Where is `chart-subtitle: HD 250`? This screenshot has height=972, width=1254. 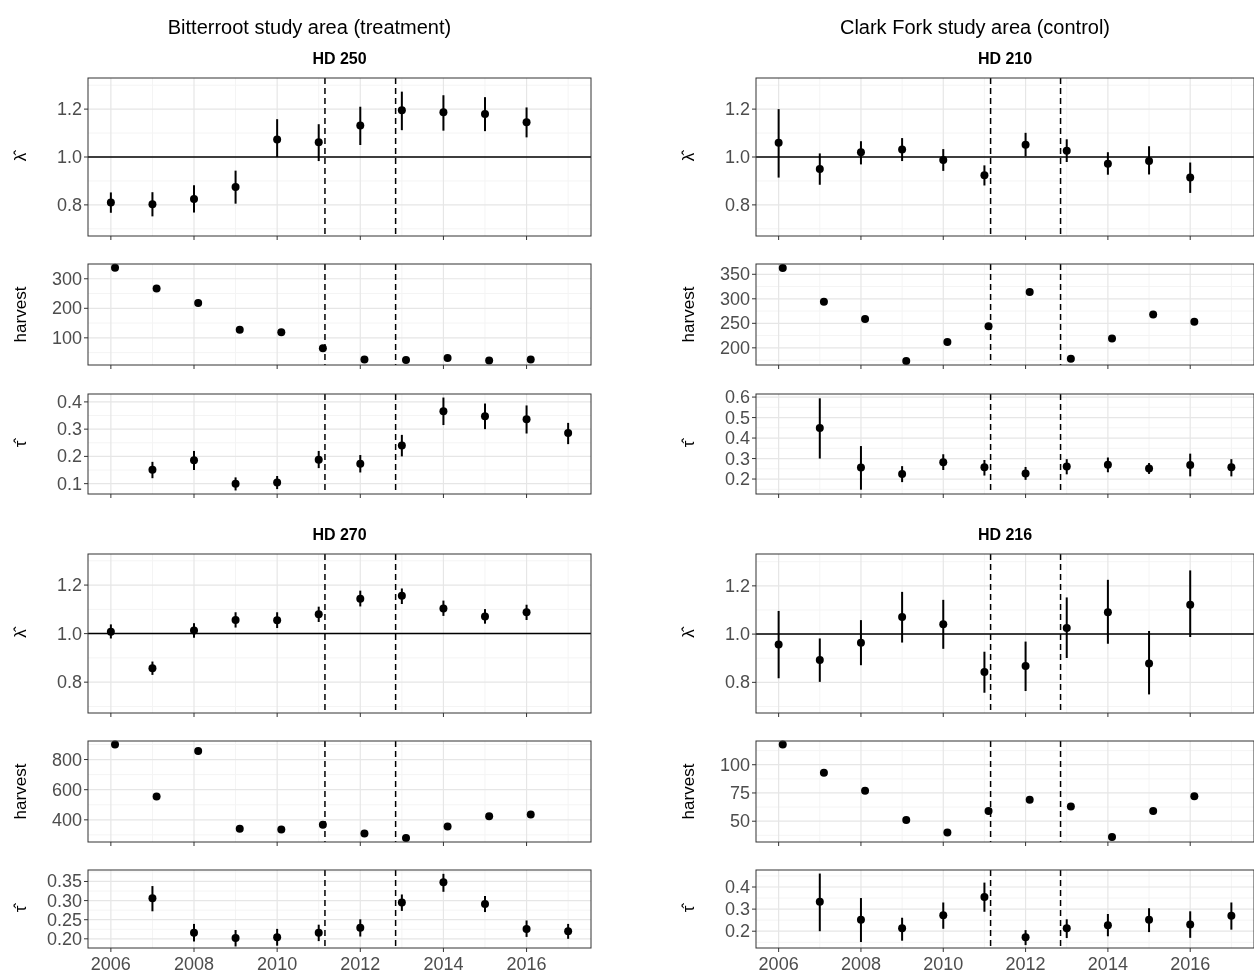
chart-subtitle: HD 250 is located at coordinates (339, 58).